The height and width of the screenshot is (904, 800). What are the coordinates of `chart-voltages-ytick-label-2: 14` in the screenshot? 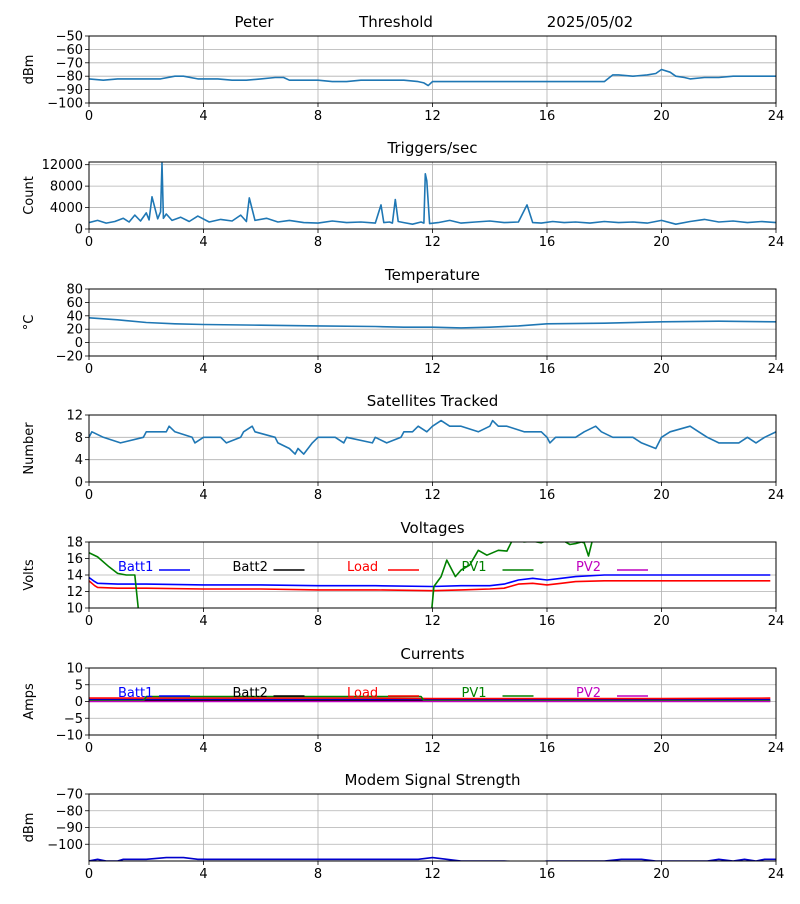 It's located at (74, 576).